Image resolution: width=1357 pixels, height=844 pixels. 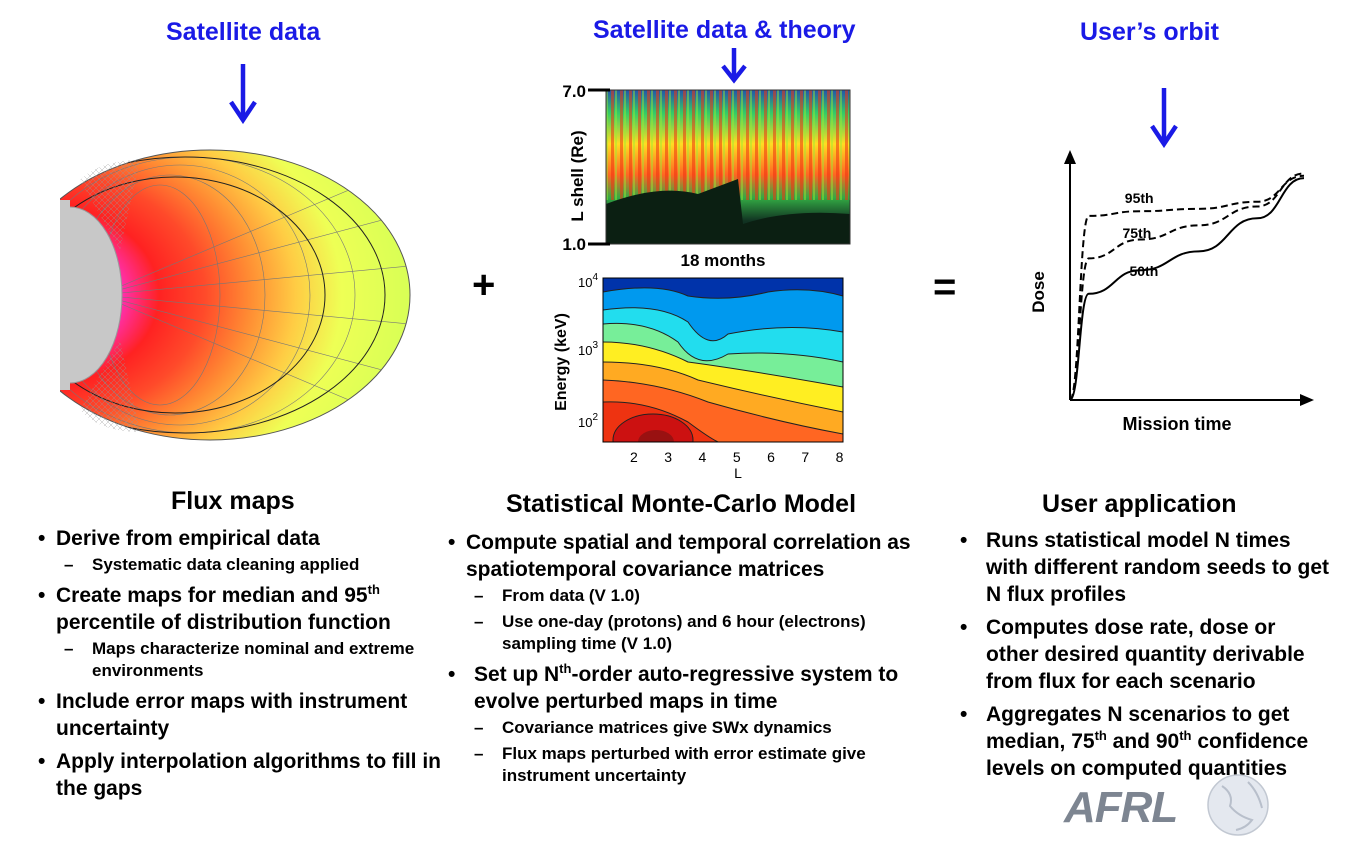 What do you see at coordinates (1139, 504) in the screenshot?
I see `title-user-application: User application` at bounding box center [1139, 504].